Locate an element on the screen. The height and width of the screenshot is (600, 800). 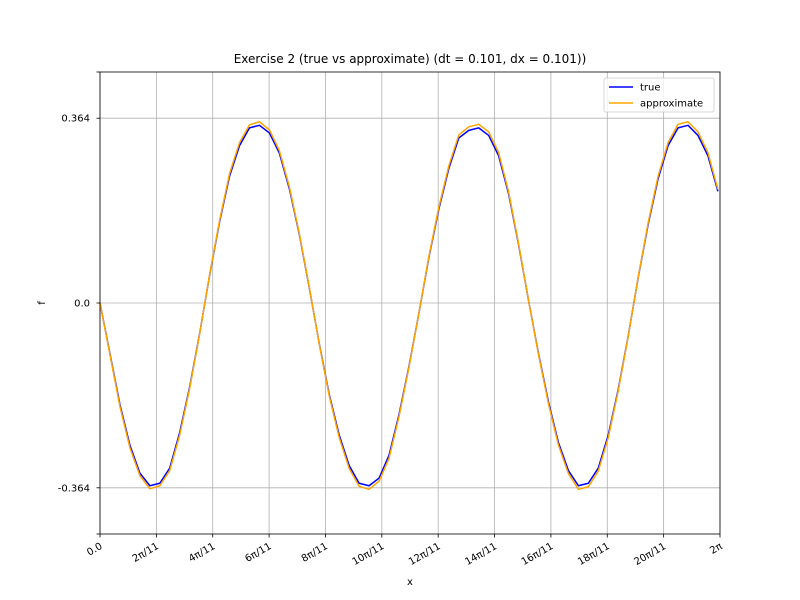
legend-label-approximate: approximate is located at coordinates (671, 104).